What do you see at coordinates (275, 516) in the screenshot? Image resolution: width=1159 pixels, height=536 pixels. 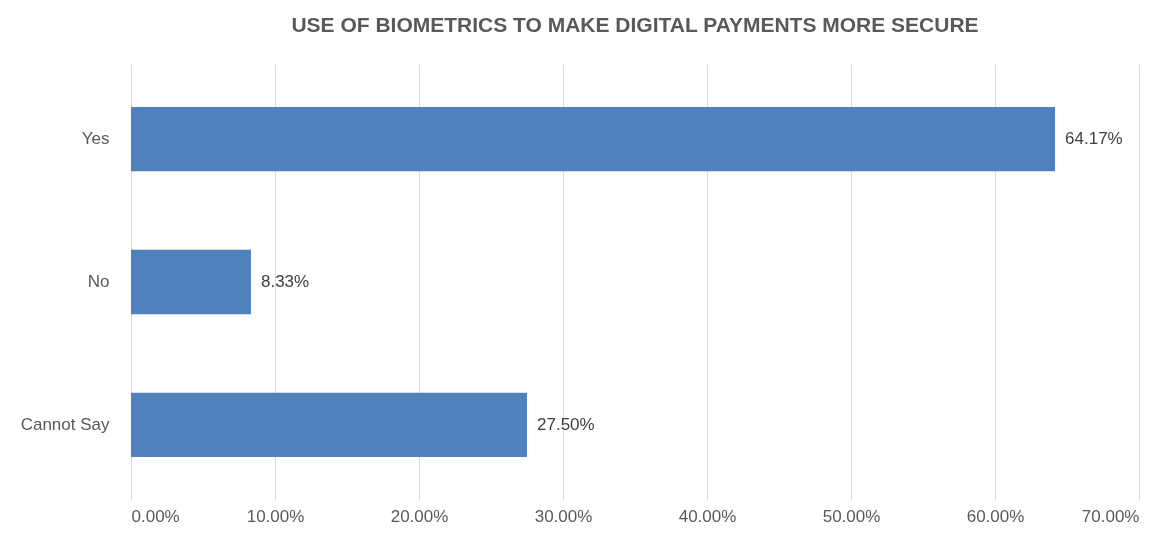 I see `x-tick-label: 10.00%` at bounding box center [275, 516].